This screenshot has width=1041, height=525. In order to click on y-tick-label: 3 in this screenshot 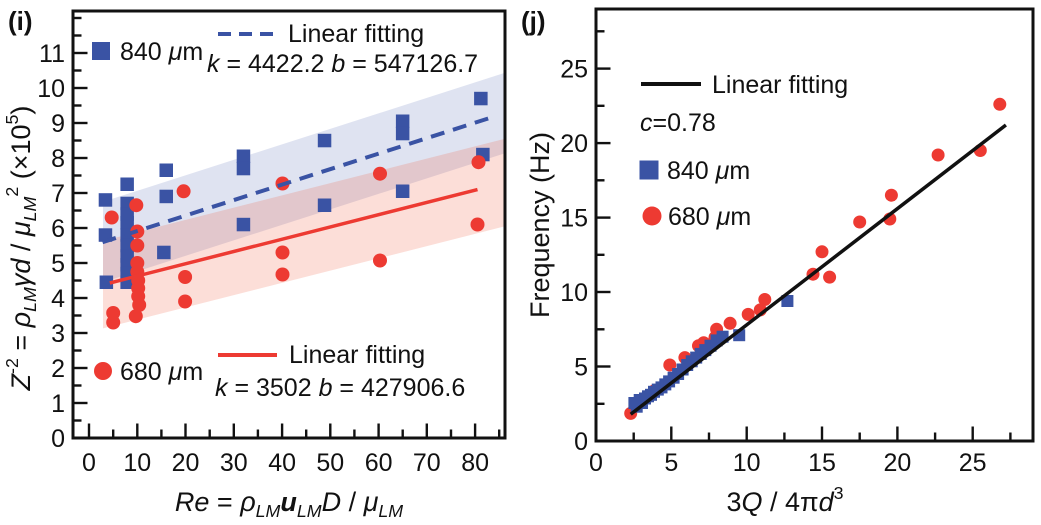, I will do `click(58, 334)`.